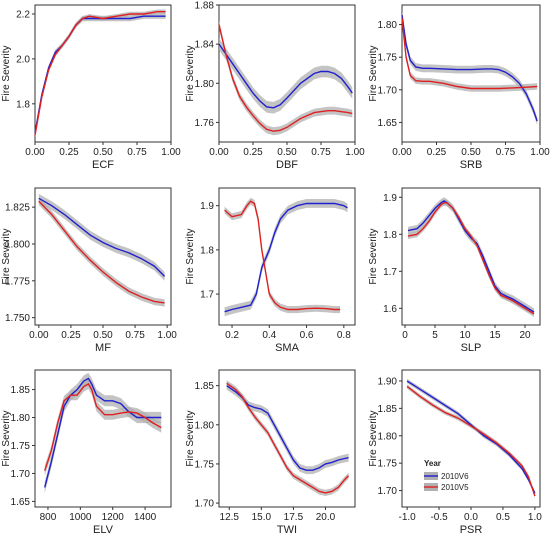  Describe the element at coordinates (294, 517) in the screenshot. I see `x-tick-label: 17.5` at that location.